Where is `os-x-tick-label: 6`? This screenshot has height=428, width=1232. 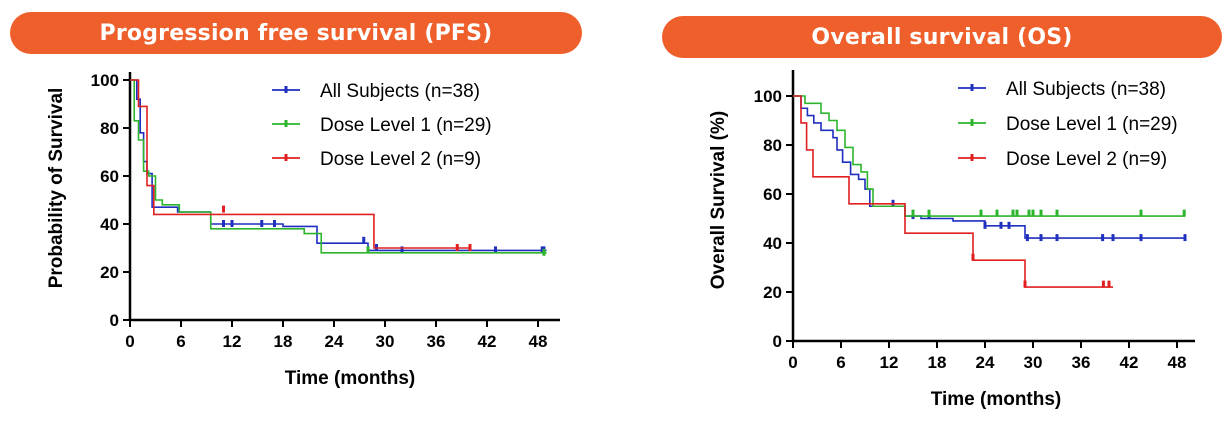 os-x-tick-label: 6 is located at coordinates (840, 362).